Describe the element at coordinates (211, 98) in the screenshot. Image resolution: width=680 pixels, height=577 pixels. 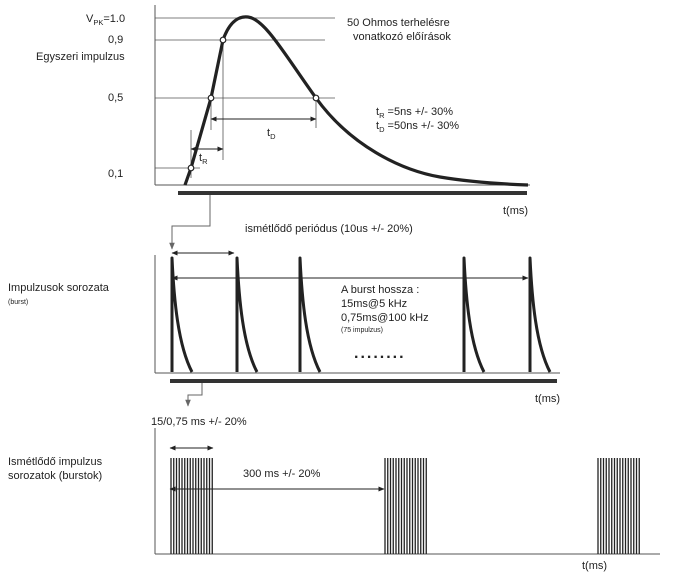
I see `point-05-rise` at that location.